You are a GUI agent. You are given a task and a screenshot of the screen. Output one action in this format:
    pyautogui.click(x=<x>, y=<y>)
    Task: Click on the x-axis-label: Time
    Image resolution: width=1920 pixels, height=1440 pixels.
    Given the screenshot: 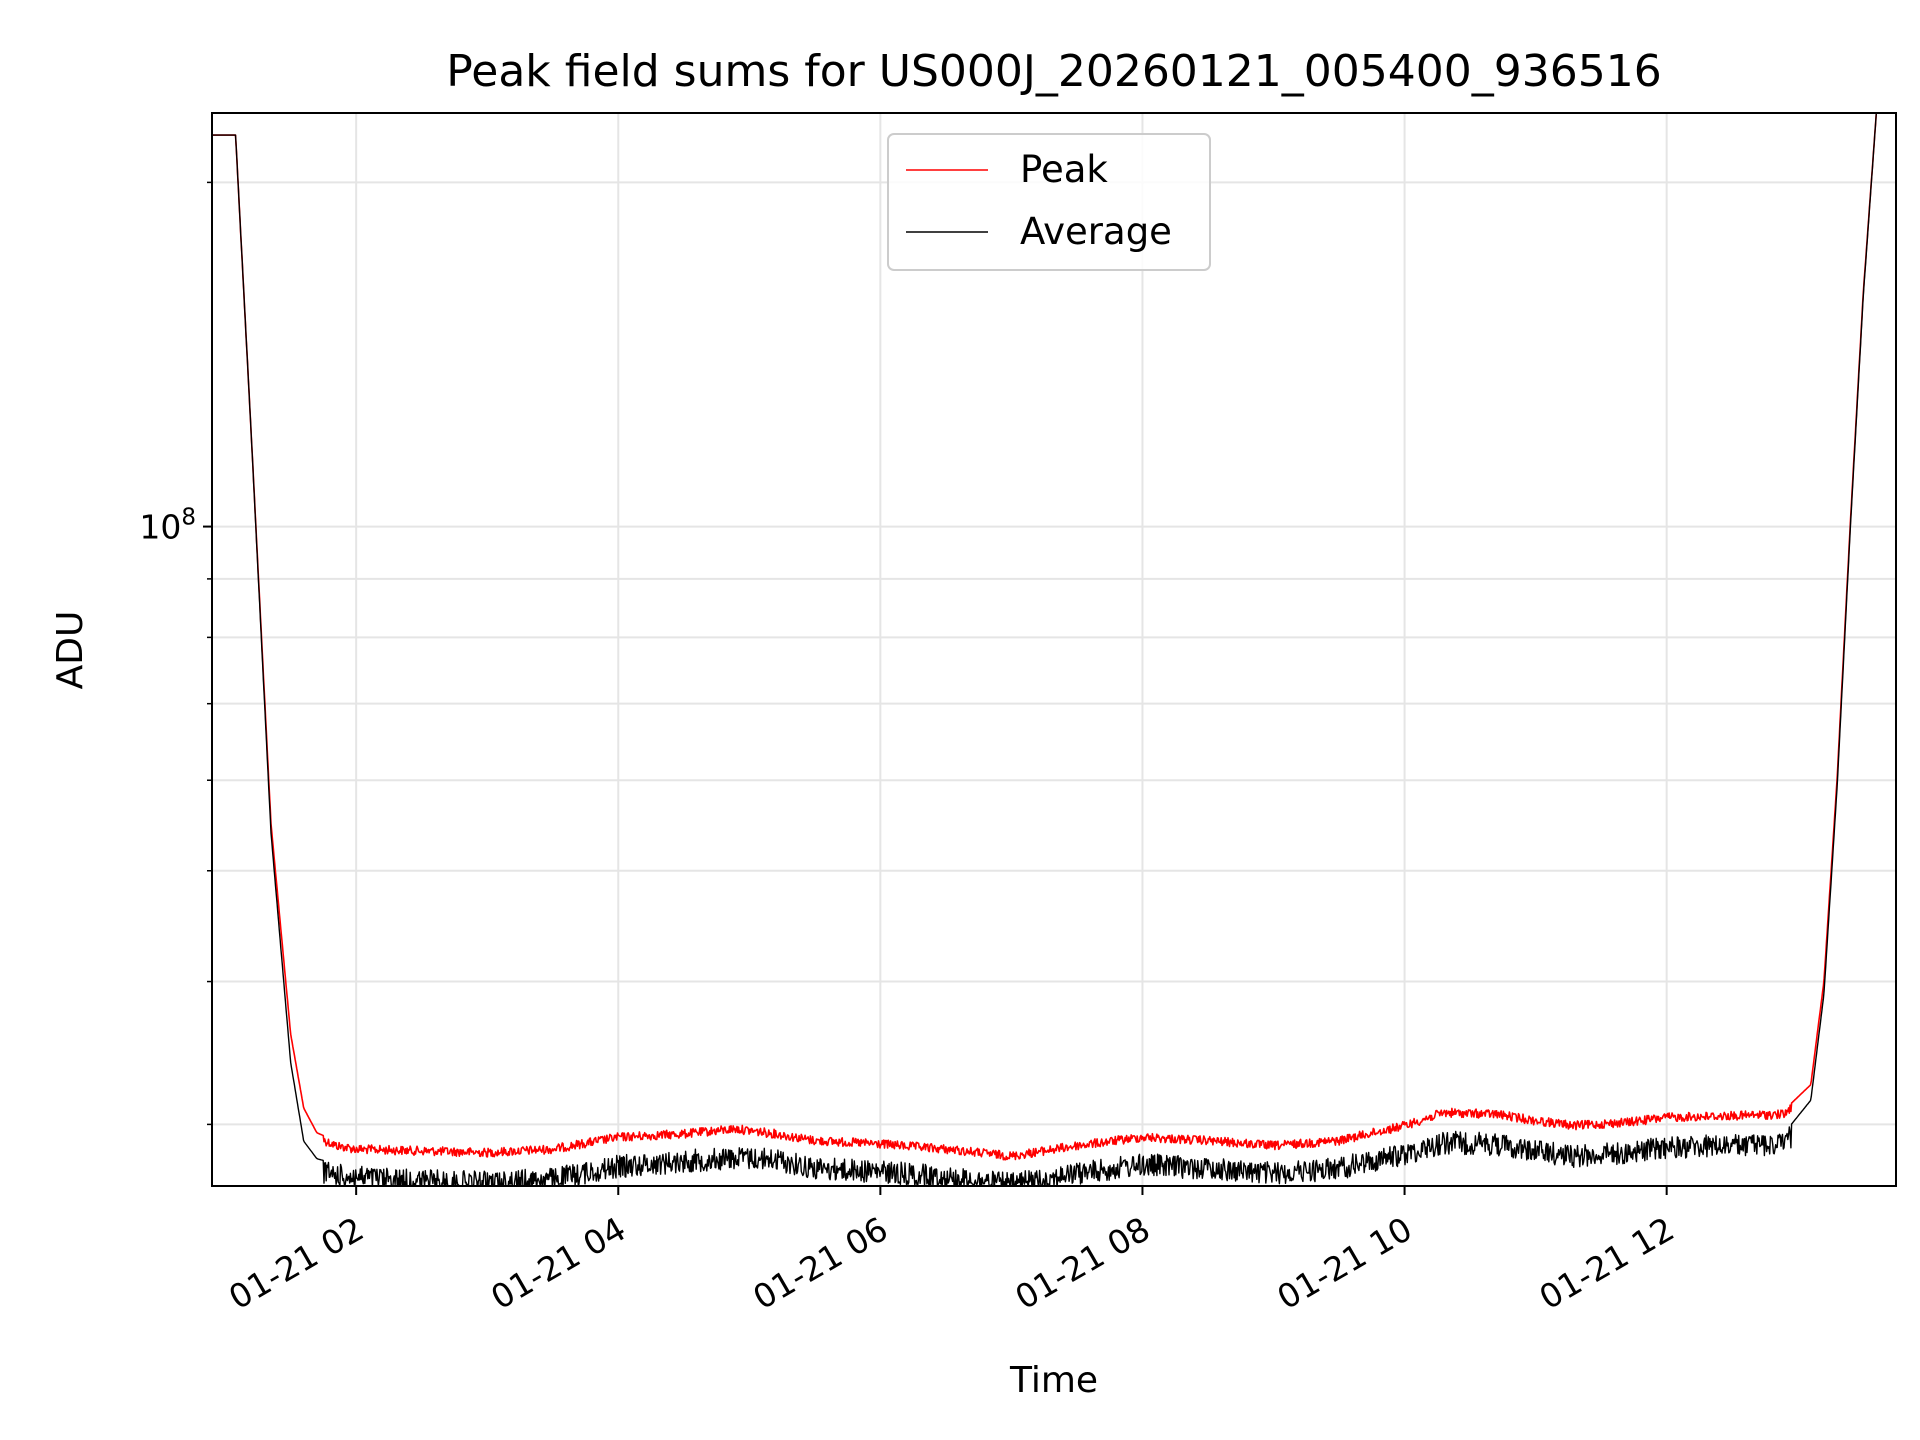 What is the action you would take?
    pyautogui.click(x=1053, y=1380)
    